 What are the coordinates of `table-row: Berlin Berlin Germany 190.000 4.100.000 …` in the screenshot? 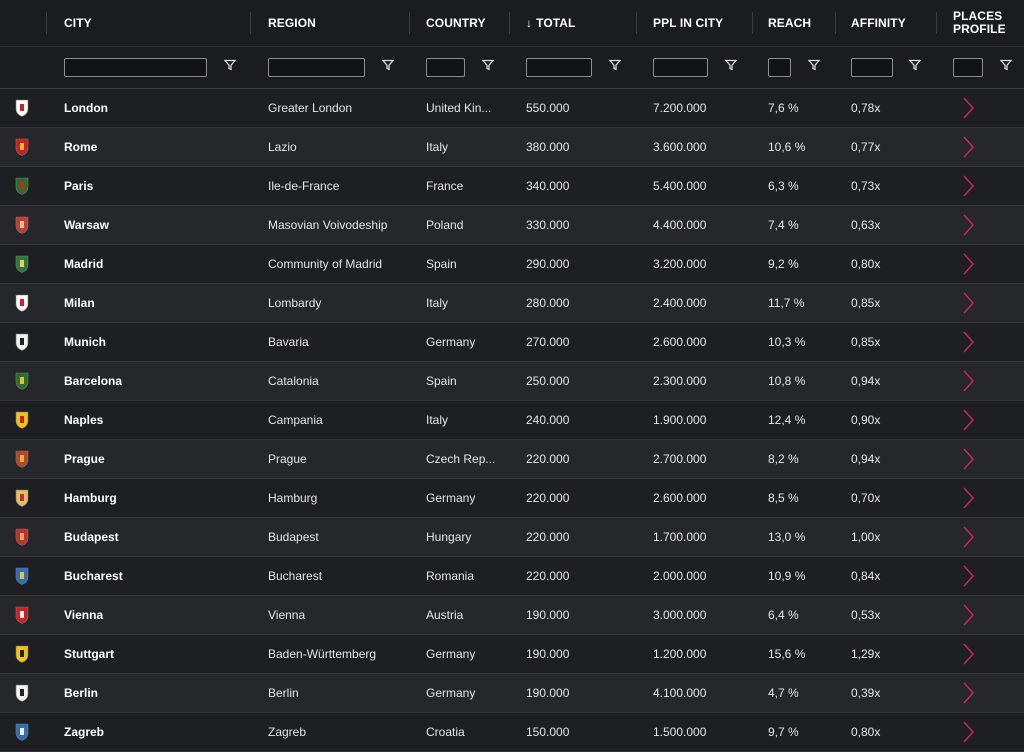 It's located at (512, 693).